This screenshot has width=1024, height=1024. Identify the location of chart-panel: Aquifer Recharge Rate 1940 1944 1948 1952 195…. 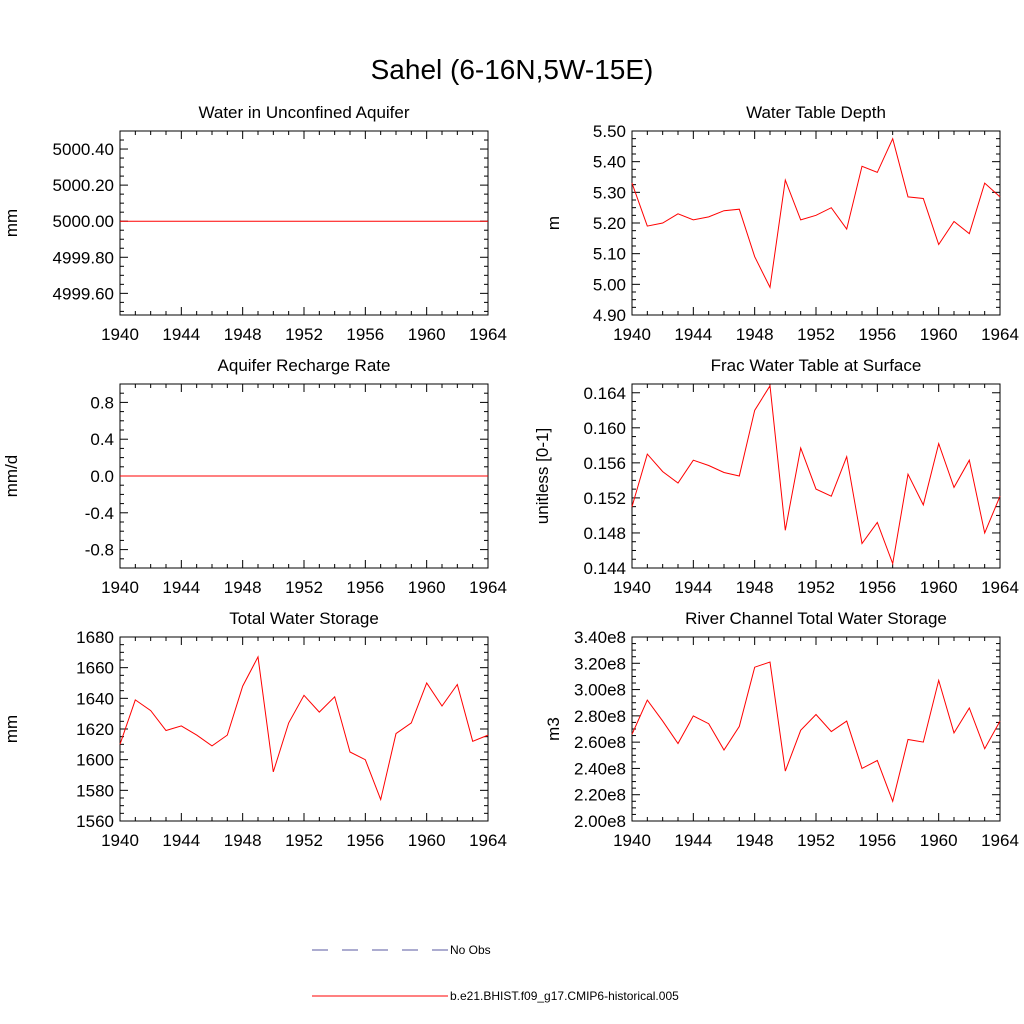
(254, 476).